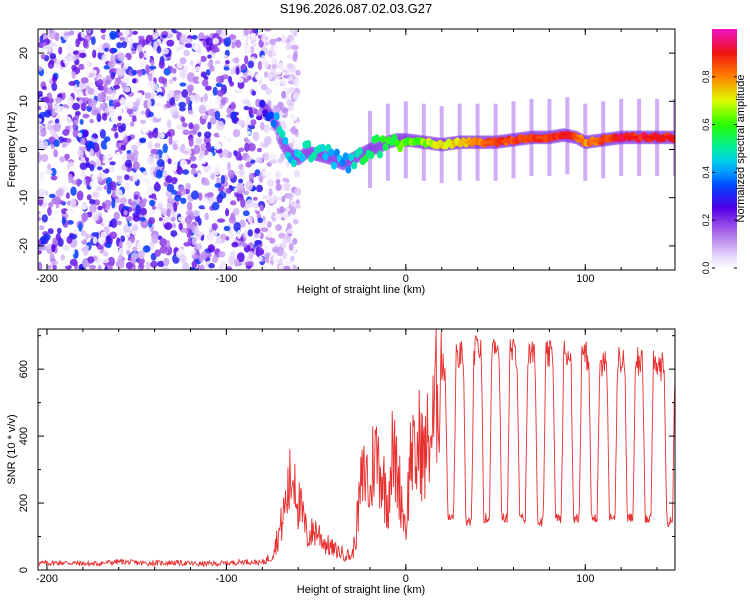 The width and height of the screenshot is (750, 600). I want to click on y-tick-label: 600, so click(24, 369).